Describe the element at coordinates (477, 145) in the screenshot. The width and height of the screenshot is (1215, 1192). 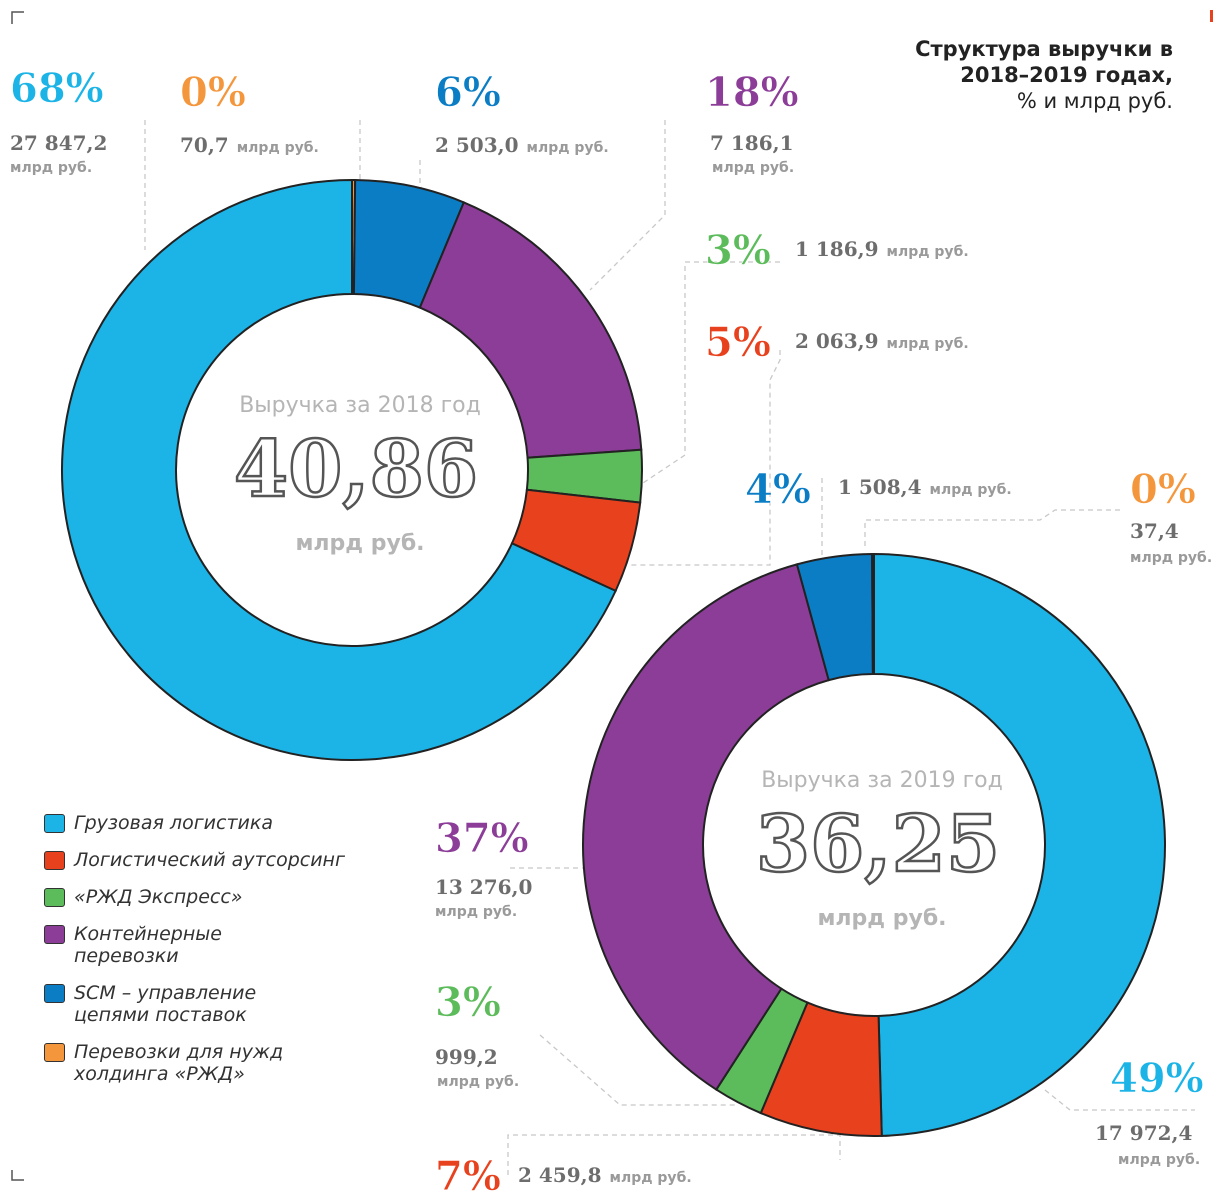
I see `value-label: 2 503,0` at that location.